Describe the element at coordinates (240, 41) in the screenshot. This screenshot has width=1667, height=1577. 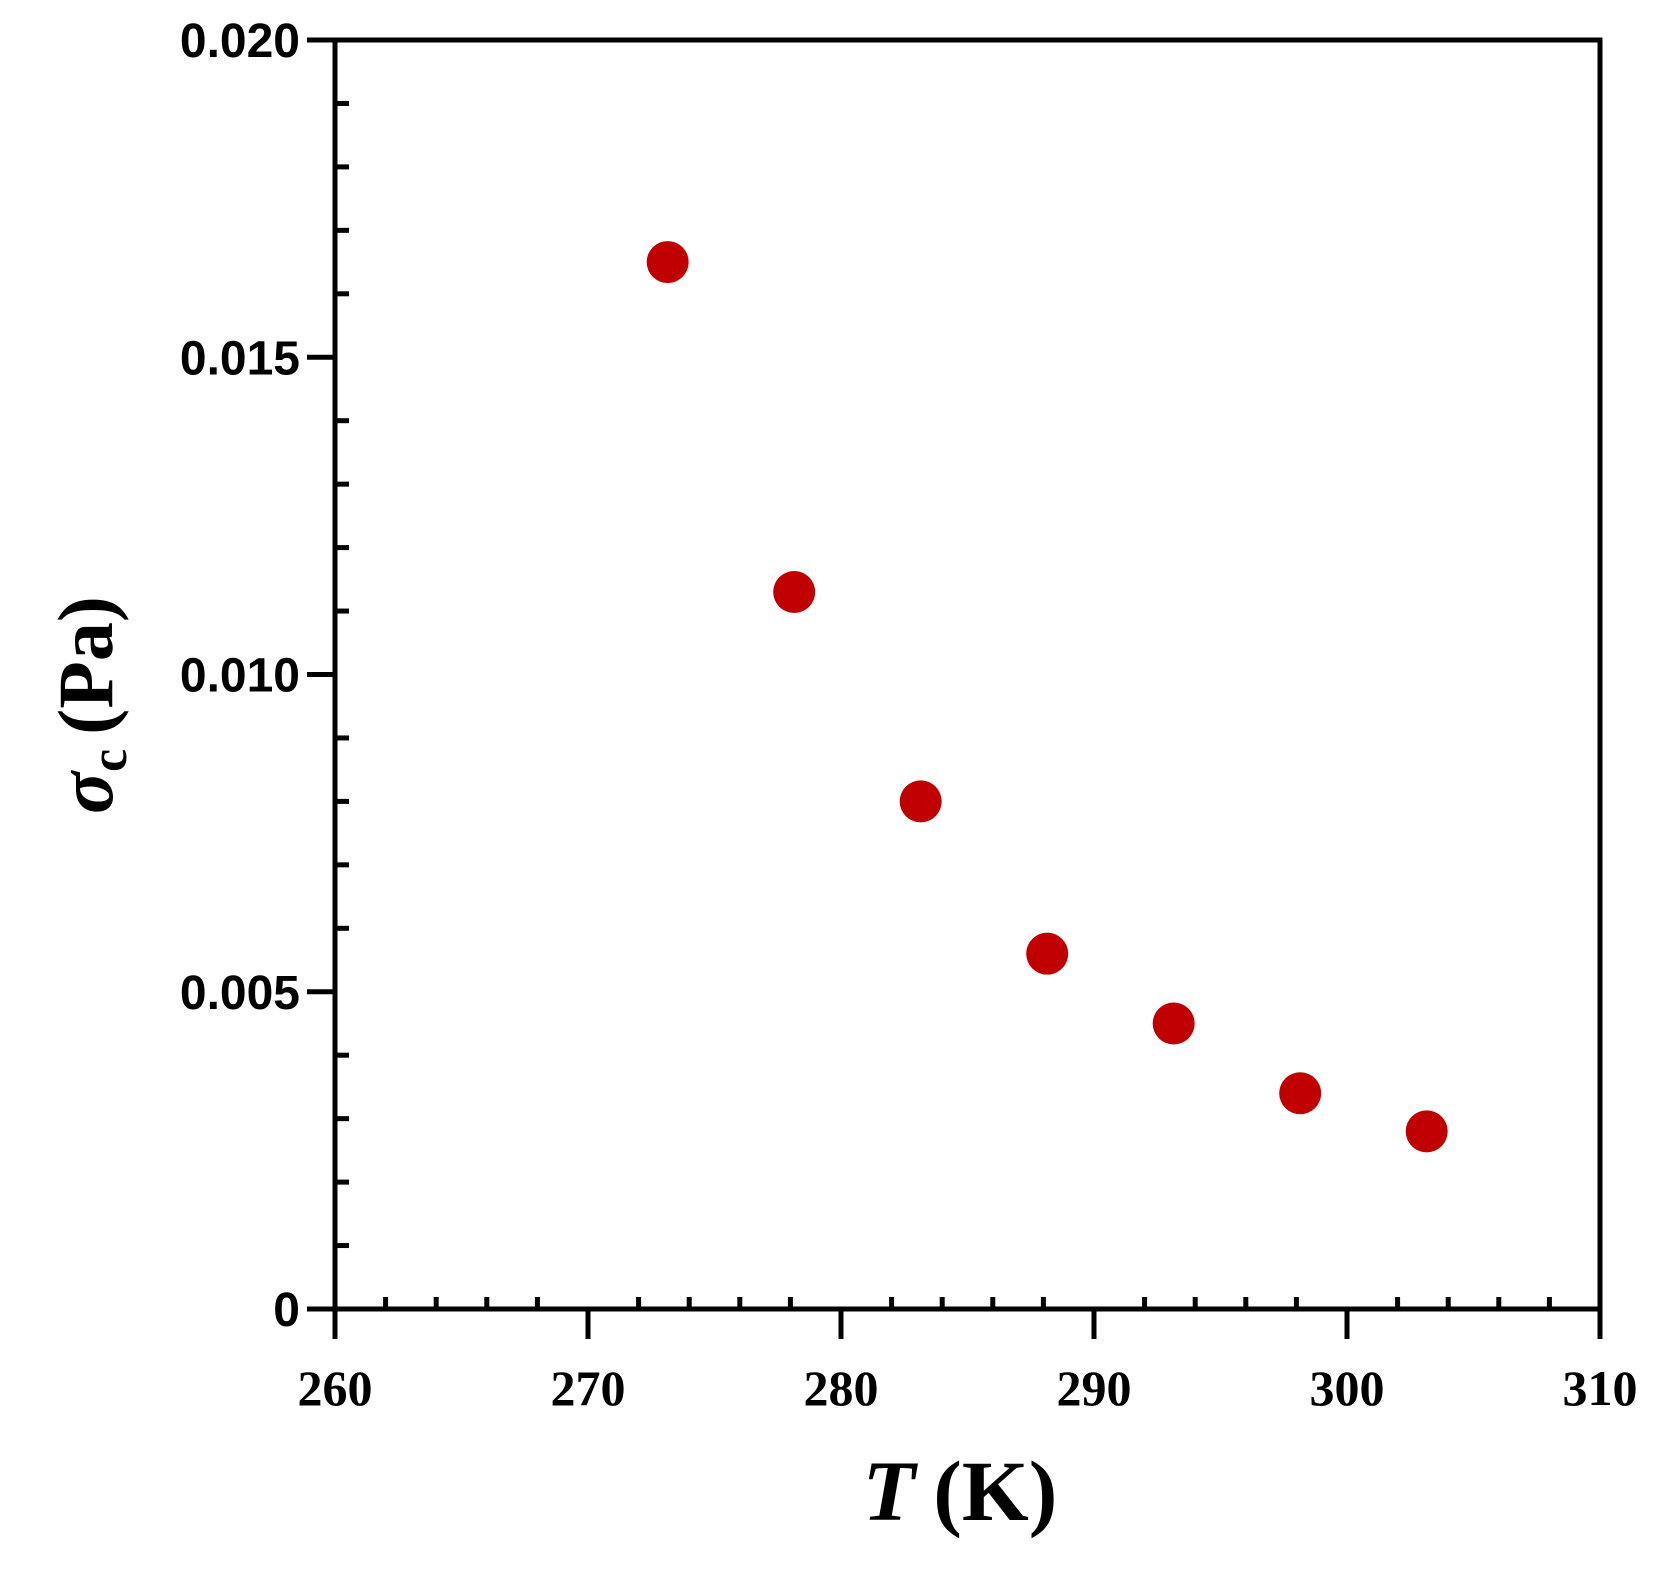
I see `y-tick-label: 0.020` at that location.